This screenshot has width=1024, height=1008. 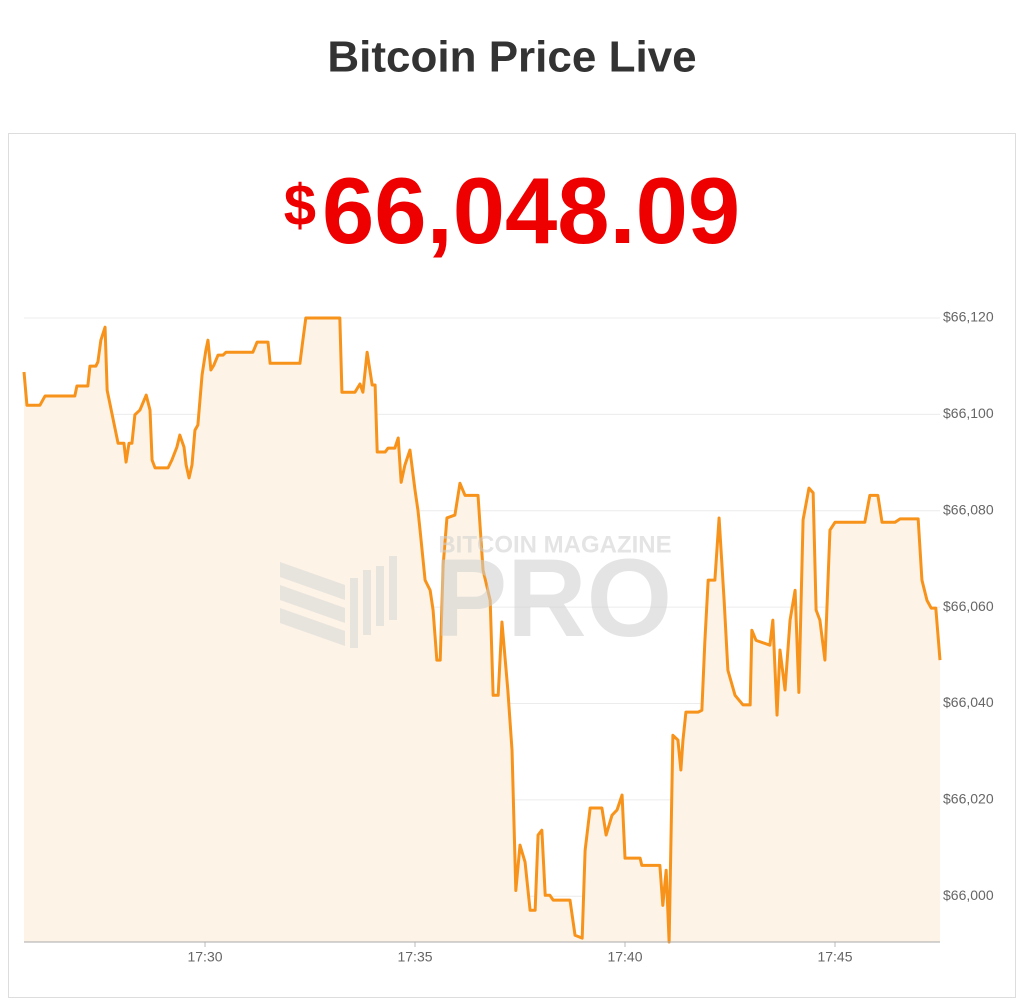 What do you see at coordinates (968, 895) in the screenshot?
I see `y-tick-label: $66,000` at bounding box center [968, 895].